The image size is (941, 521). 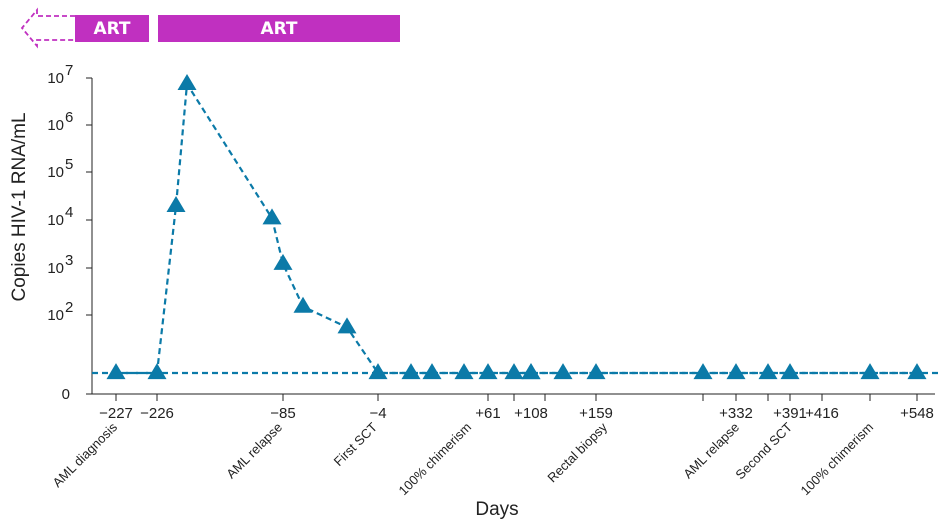 I want to click on event-annotation: First SCT, so click(x=355, y=443).